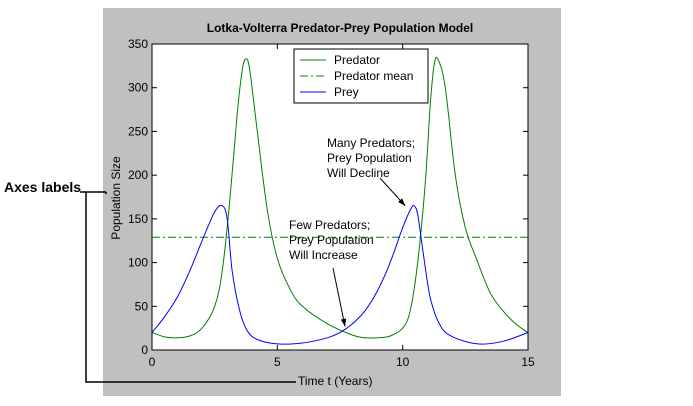 The height and width of the screenshot is (406, 693). I want to click on y-tick-label: 250, so click(138, 131).